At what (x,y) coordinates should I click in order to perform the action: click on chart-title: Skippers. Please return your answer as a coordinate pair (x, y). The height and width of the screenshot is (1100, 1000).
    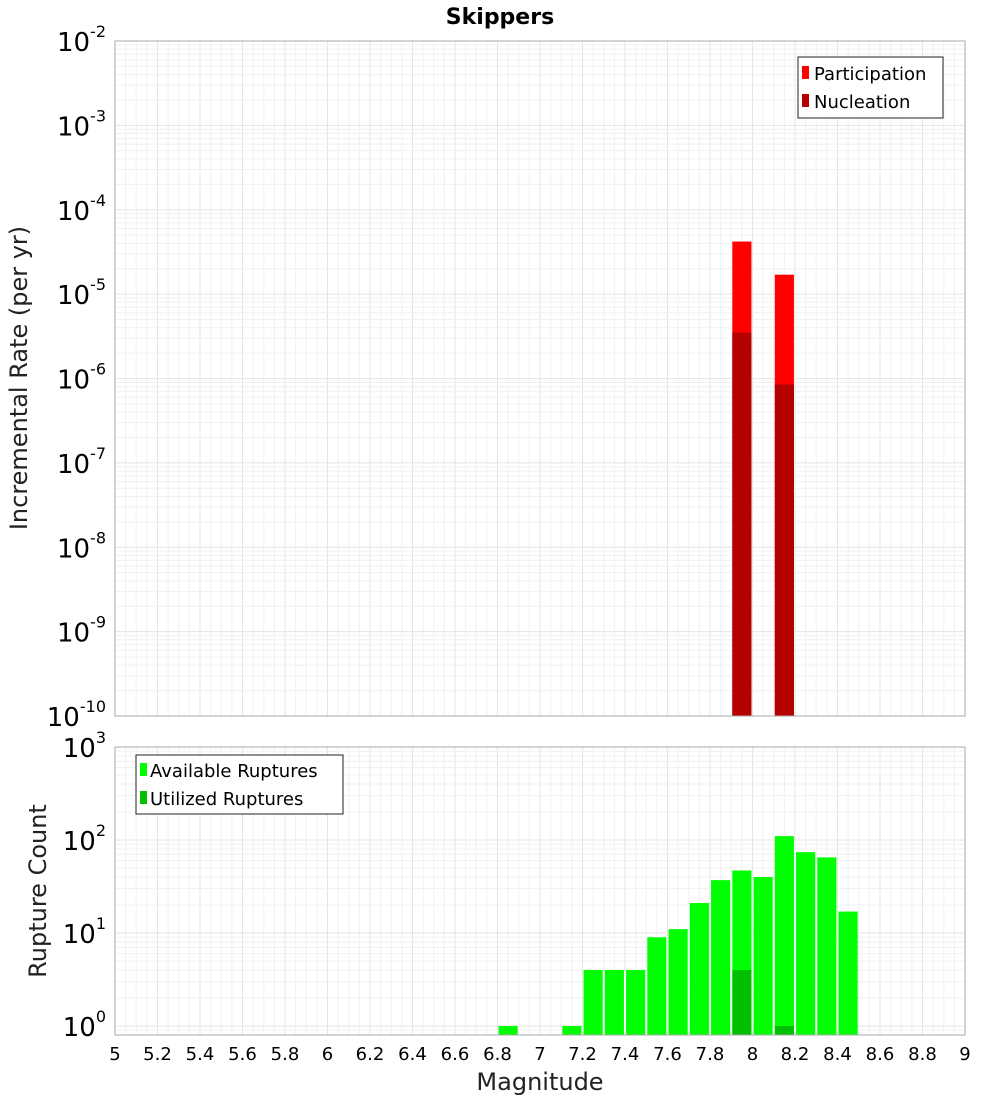
    Looking at the image, I should click on (500, 17).